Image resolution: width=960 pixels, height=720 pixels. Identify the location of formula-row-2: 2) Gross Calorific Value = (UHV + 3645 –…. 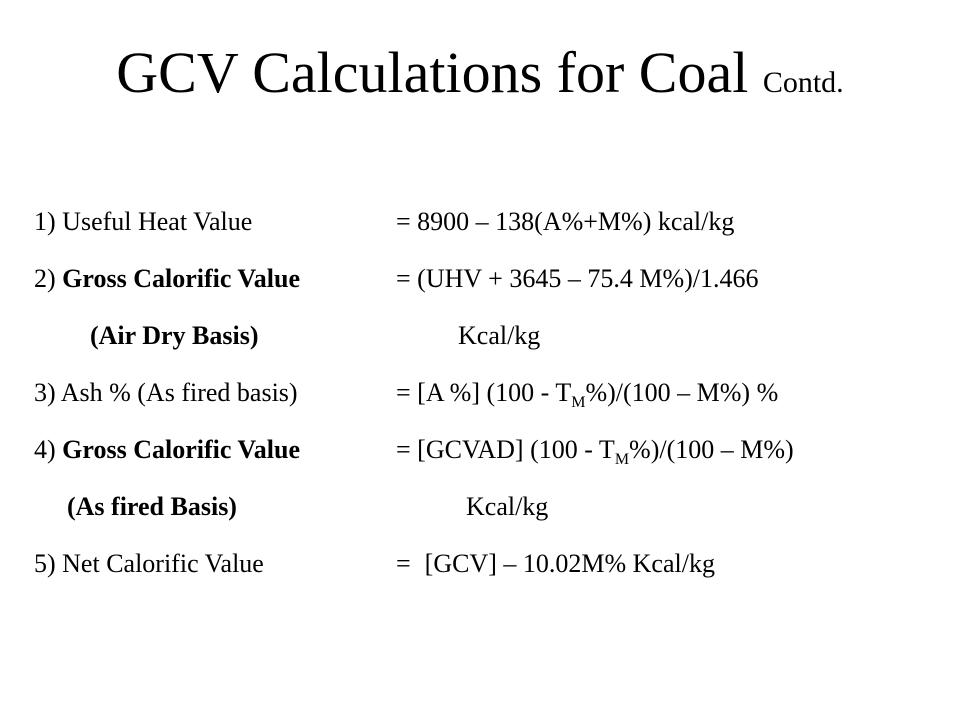
(480, 279).